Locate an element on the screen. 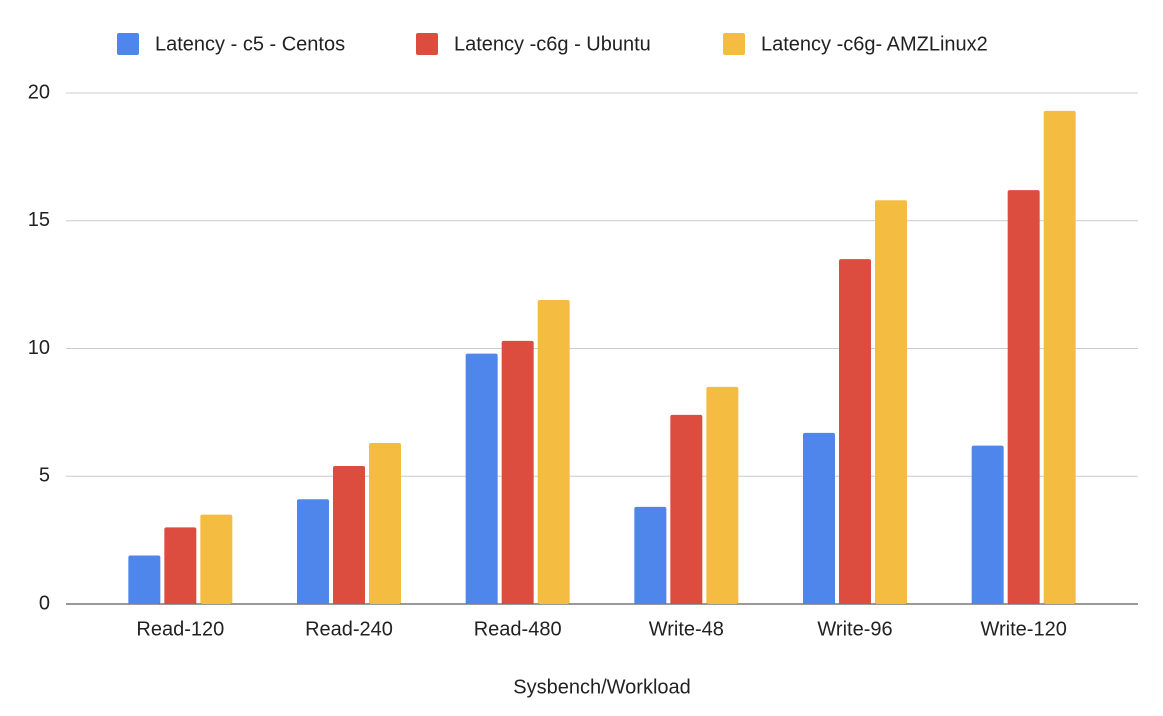 This screenshot has height=716, width=1163. x-tick-label: Read-240 is located at coordinates (349, 629).